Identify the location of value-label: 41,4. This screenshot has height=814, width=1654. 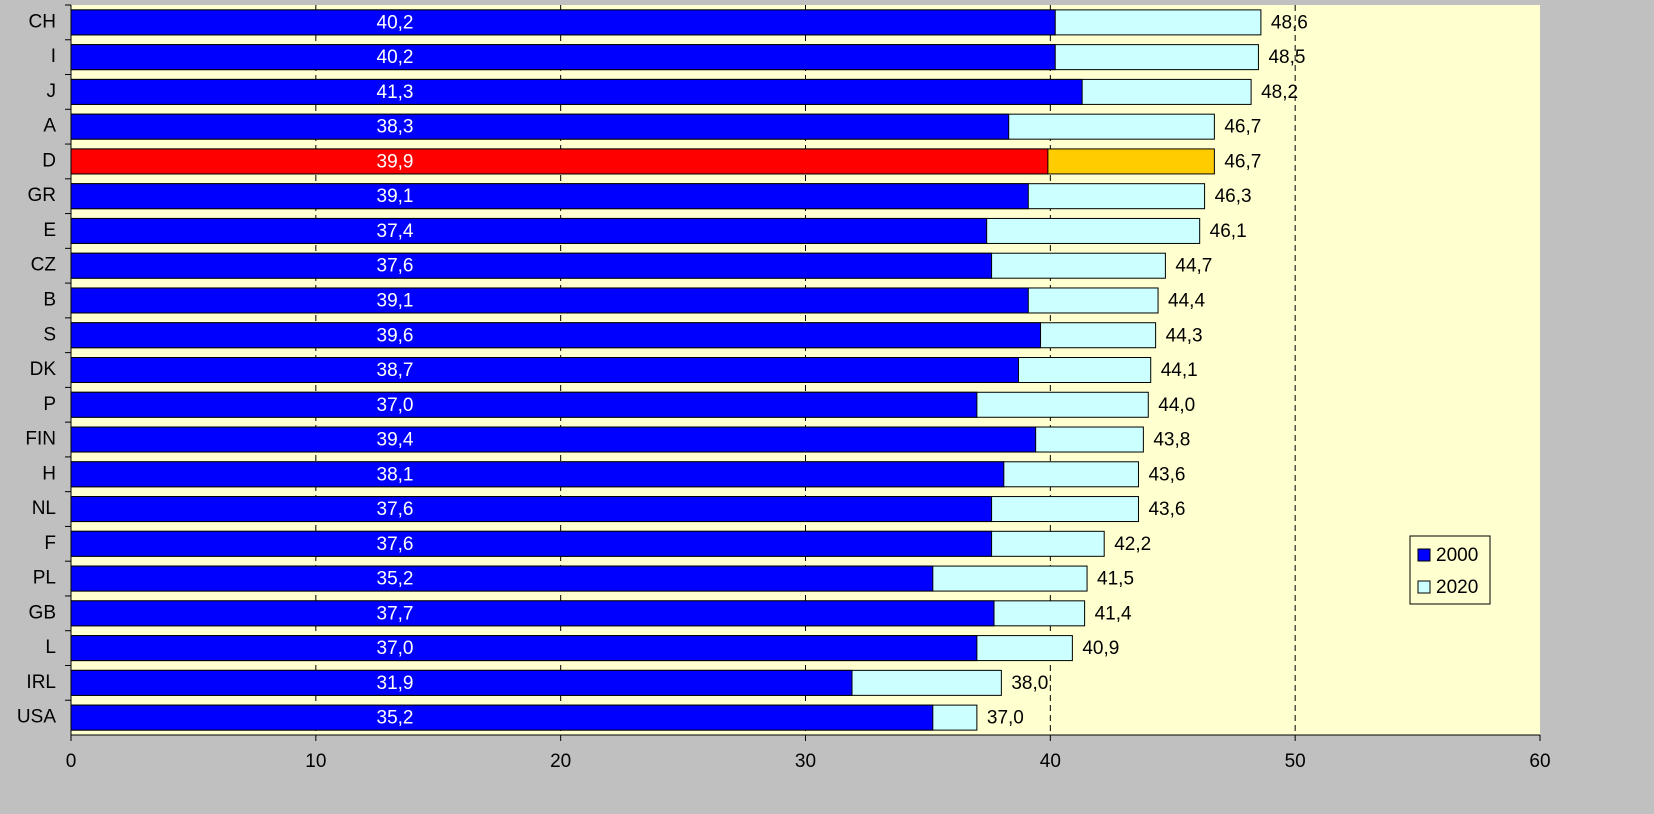
(1113, 613).